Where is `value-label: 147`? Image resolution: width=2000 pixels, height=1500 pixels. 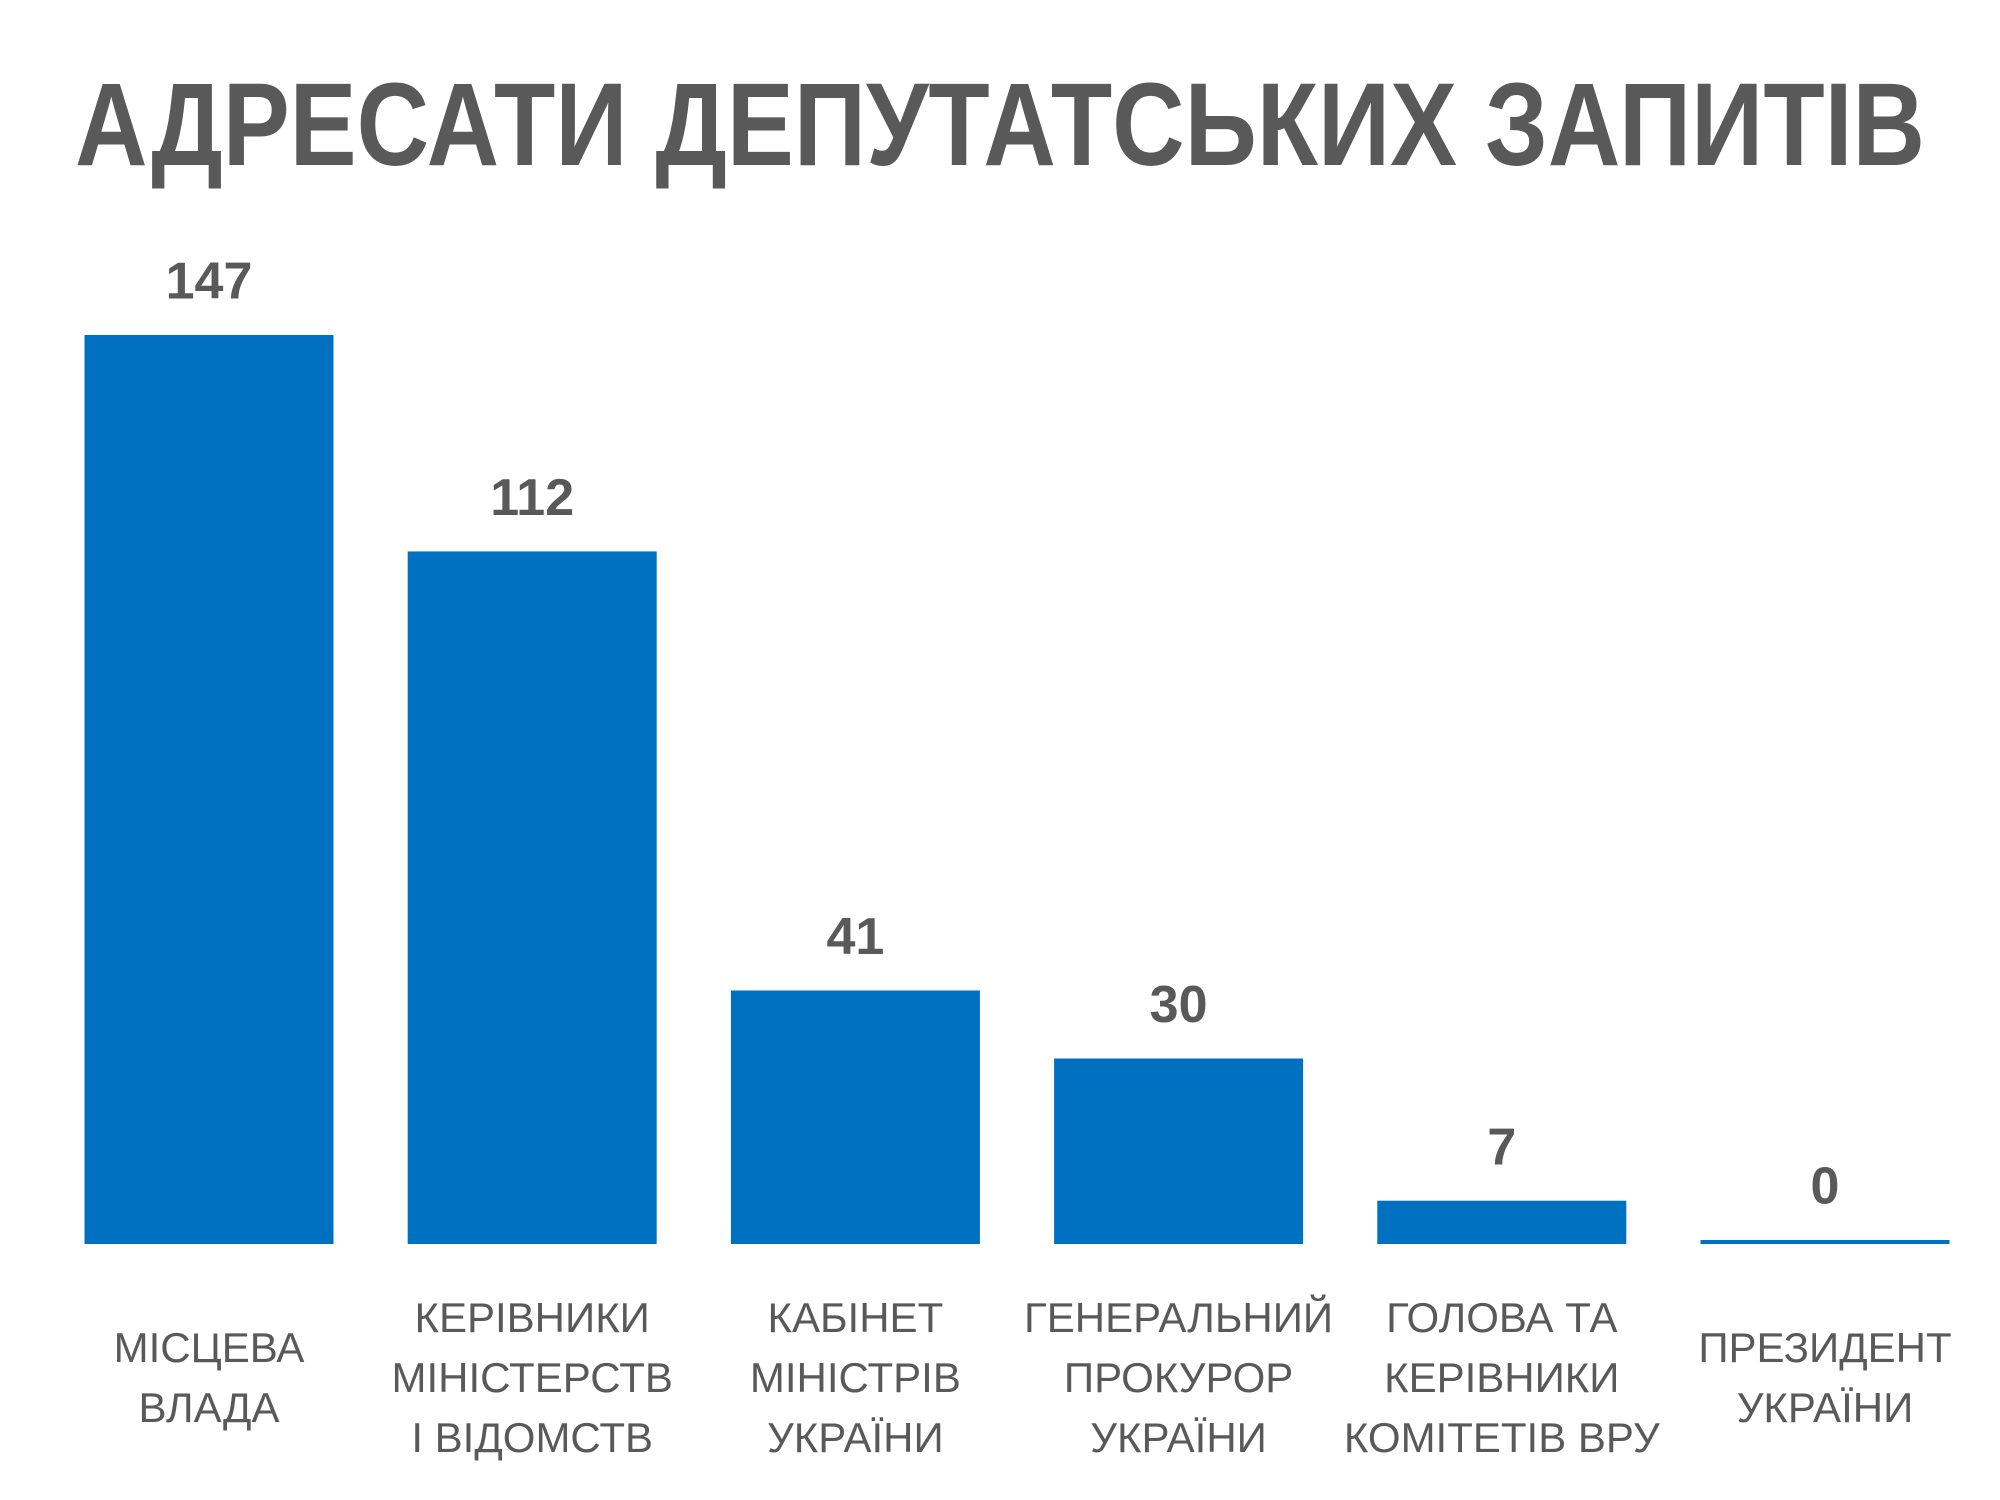
value-label: 147 is located at coordinates (209, 282).